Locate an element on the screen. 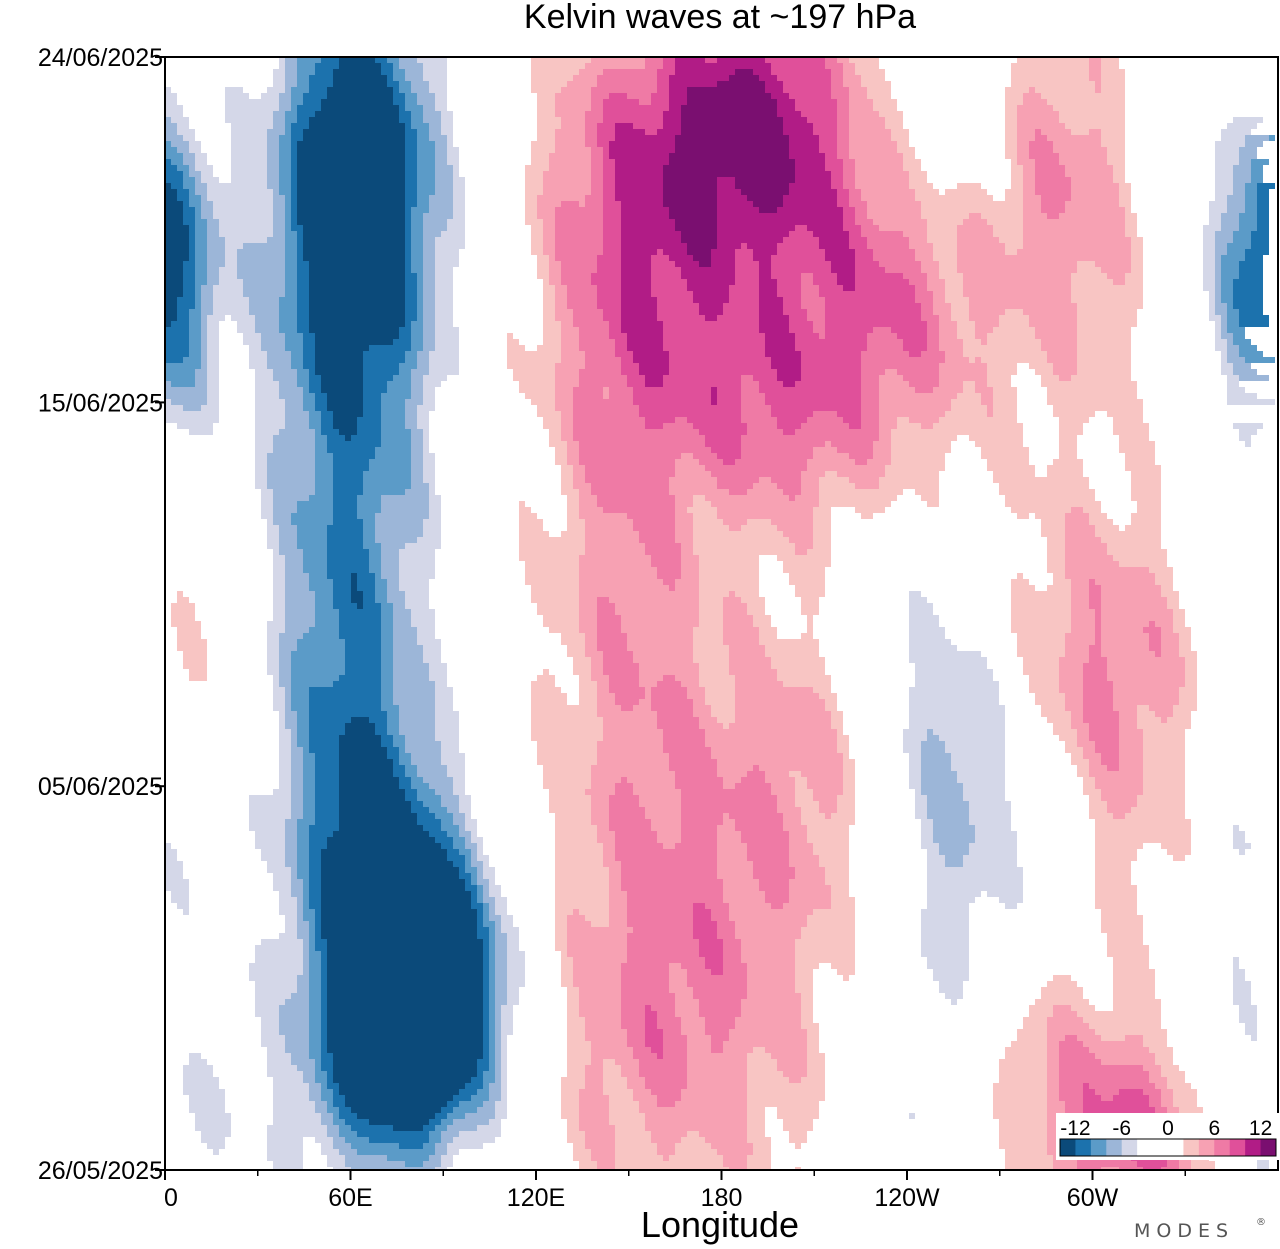 The width and height of the screenshot is (1280, 1249). y-tick-label: 24/06/2025 is located at coordinates (100, 58).